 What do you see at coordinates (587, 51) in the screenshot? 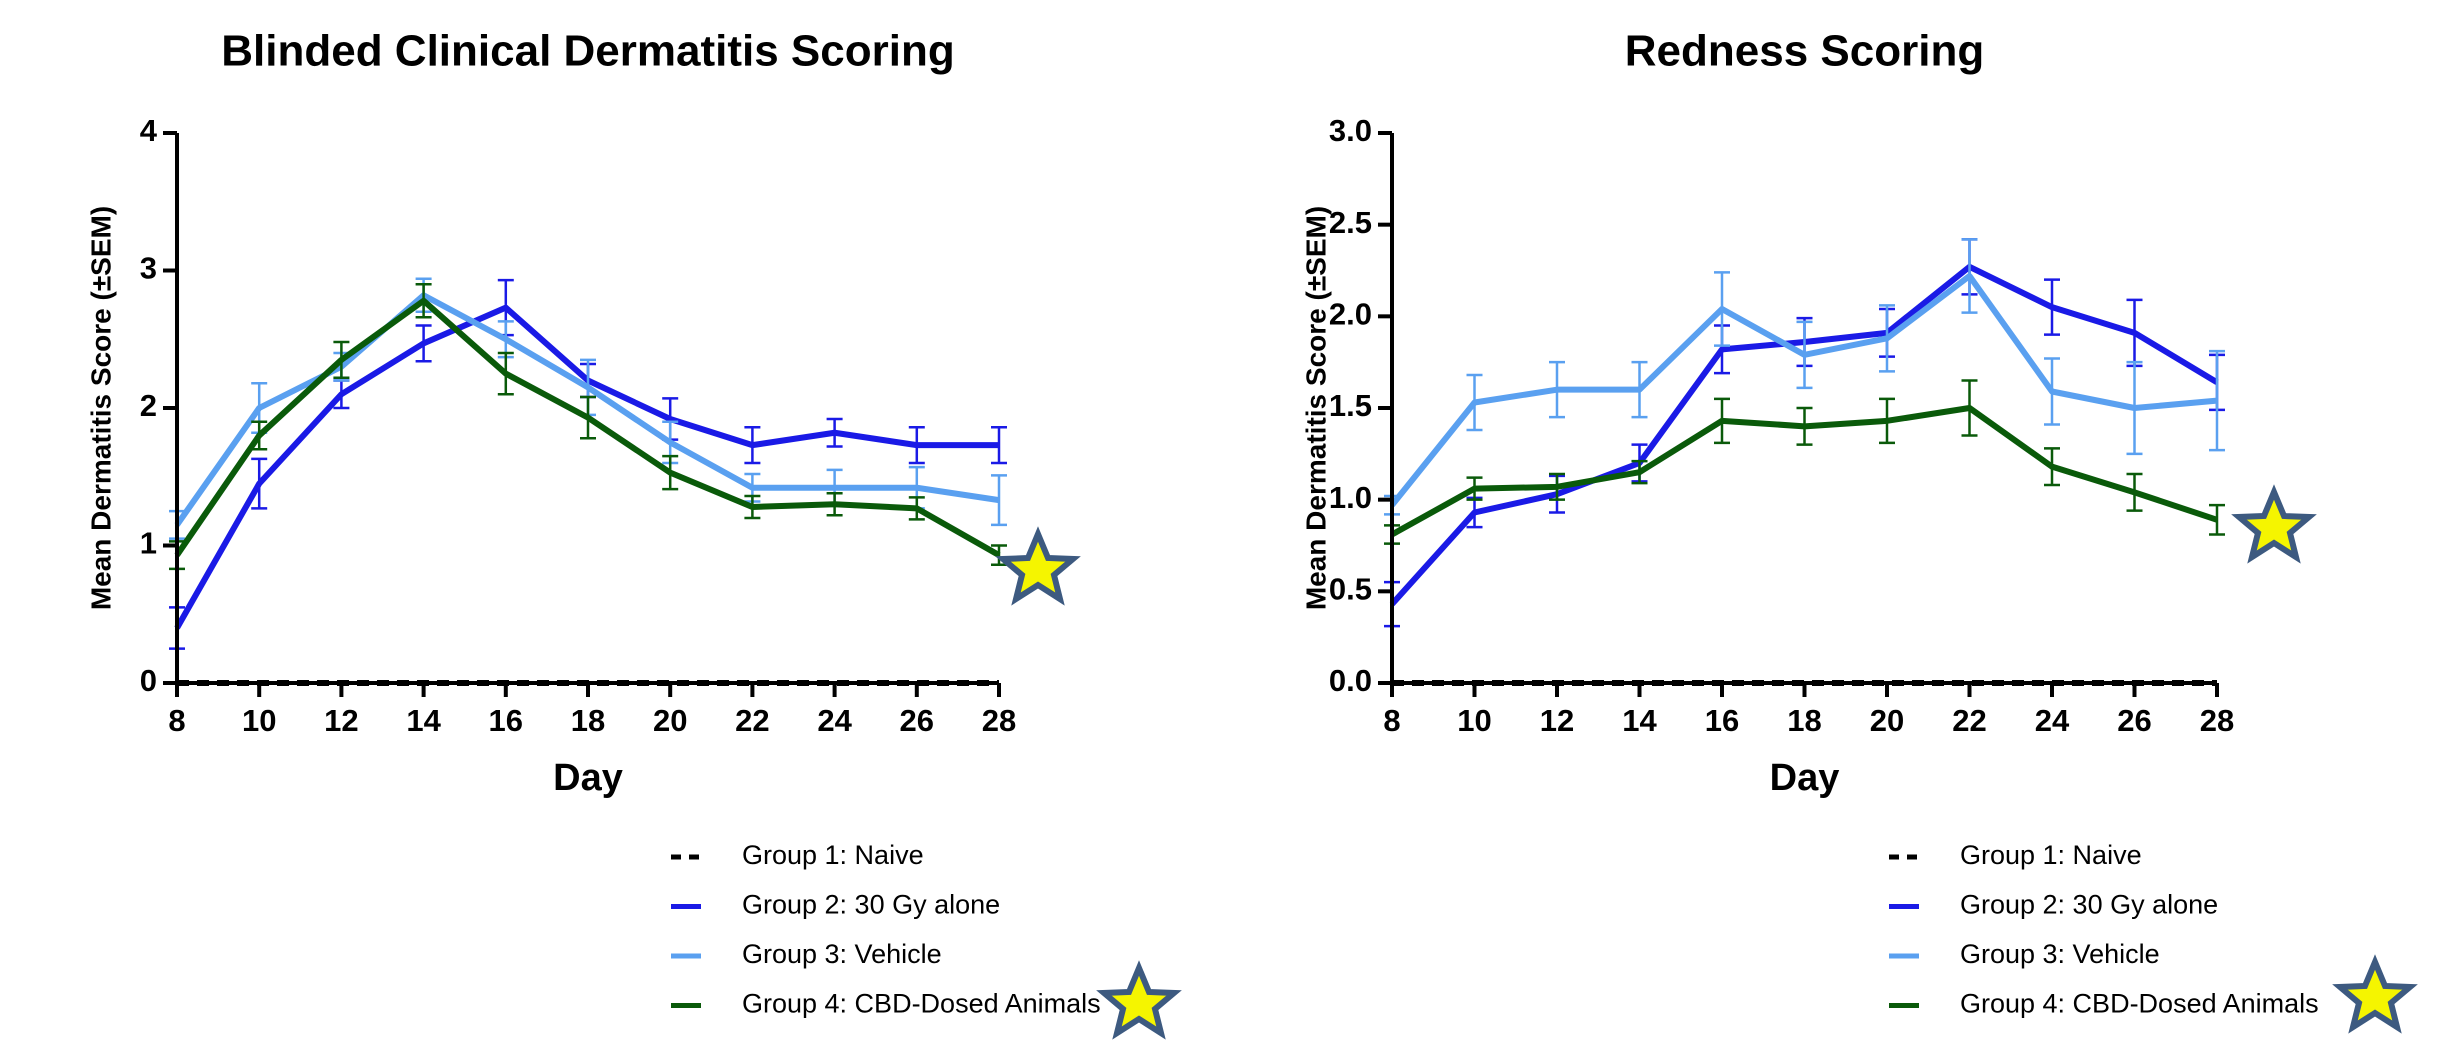
I see `chart-title: Blinded Clinical Dermatitis Scoring` at bounding box center [587, 51].